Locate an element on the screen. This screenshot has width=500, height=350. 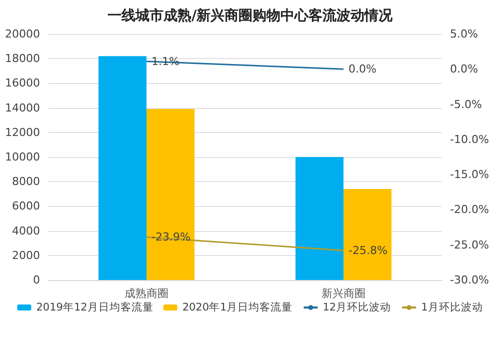
y-tick-label: 20000 is located at coordinates (22, 34).